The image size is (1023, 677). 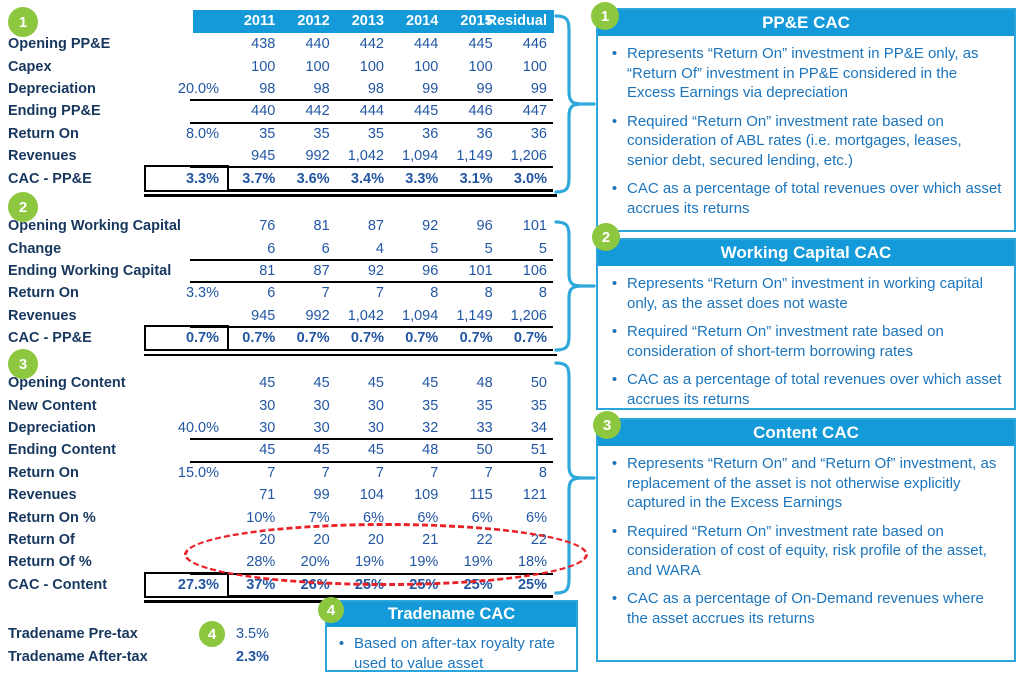 What do you see at coordinates (417, 21) in the screenshot?
I see `column-header-2014: 2014` at bounding box center [417, 21].